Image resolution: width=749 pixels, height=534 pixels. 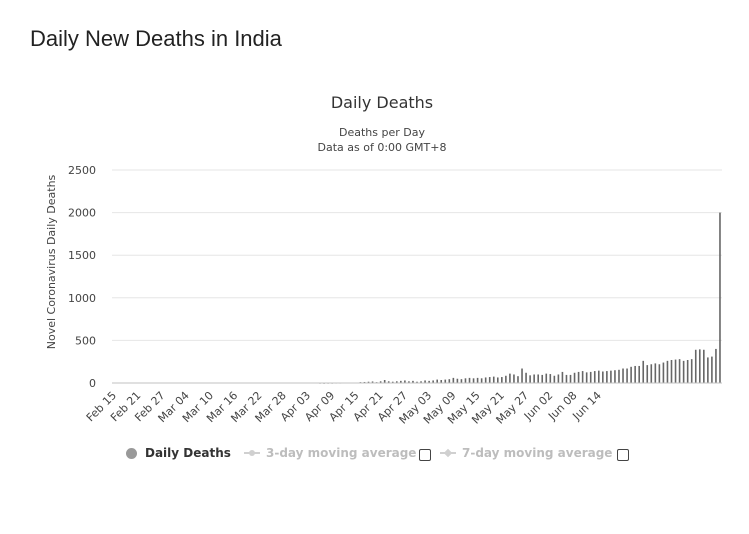 I want to click on checkbox-3day-average, so click(x=425, y=455).